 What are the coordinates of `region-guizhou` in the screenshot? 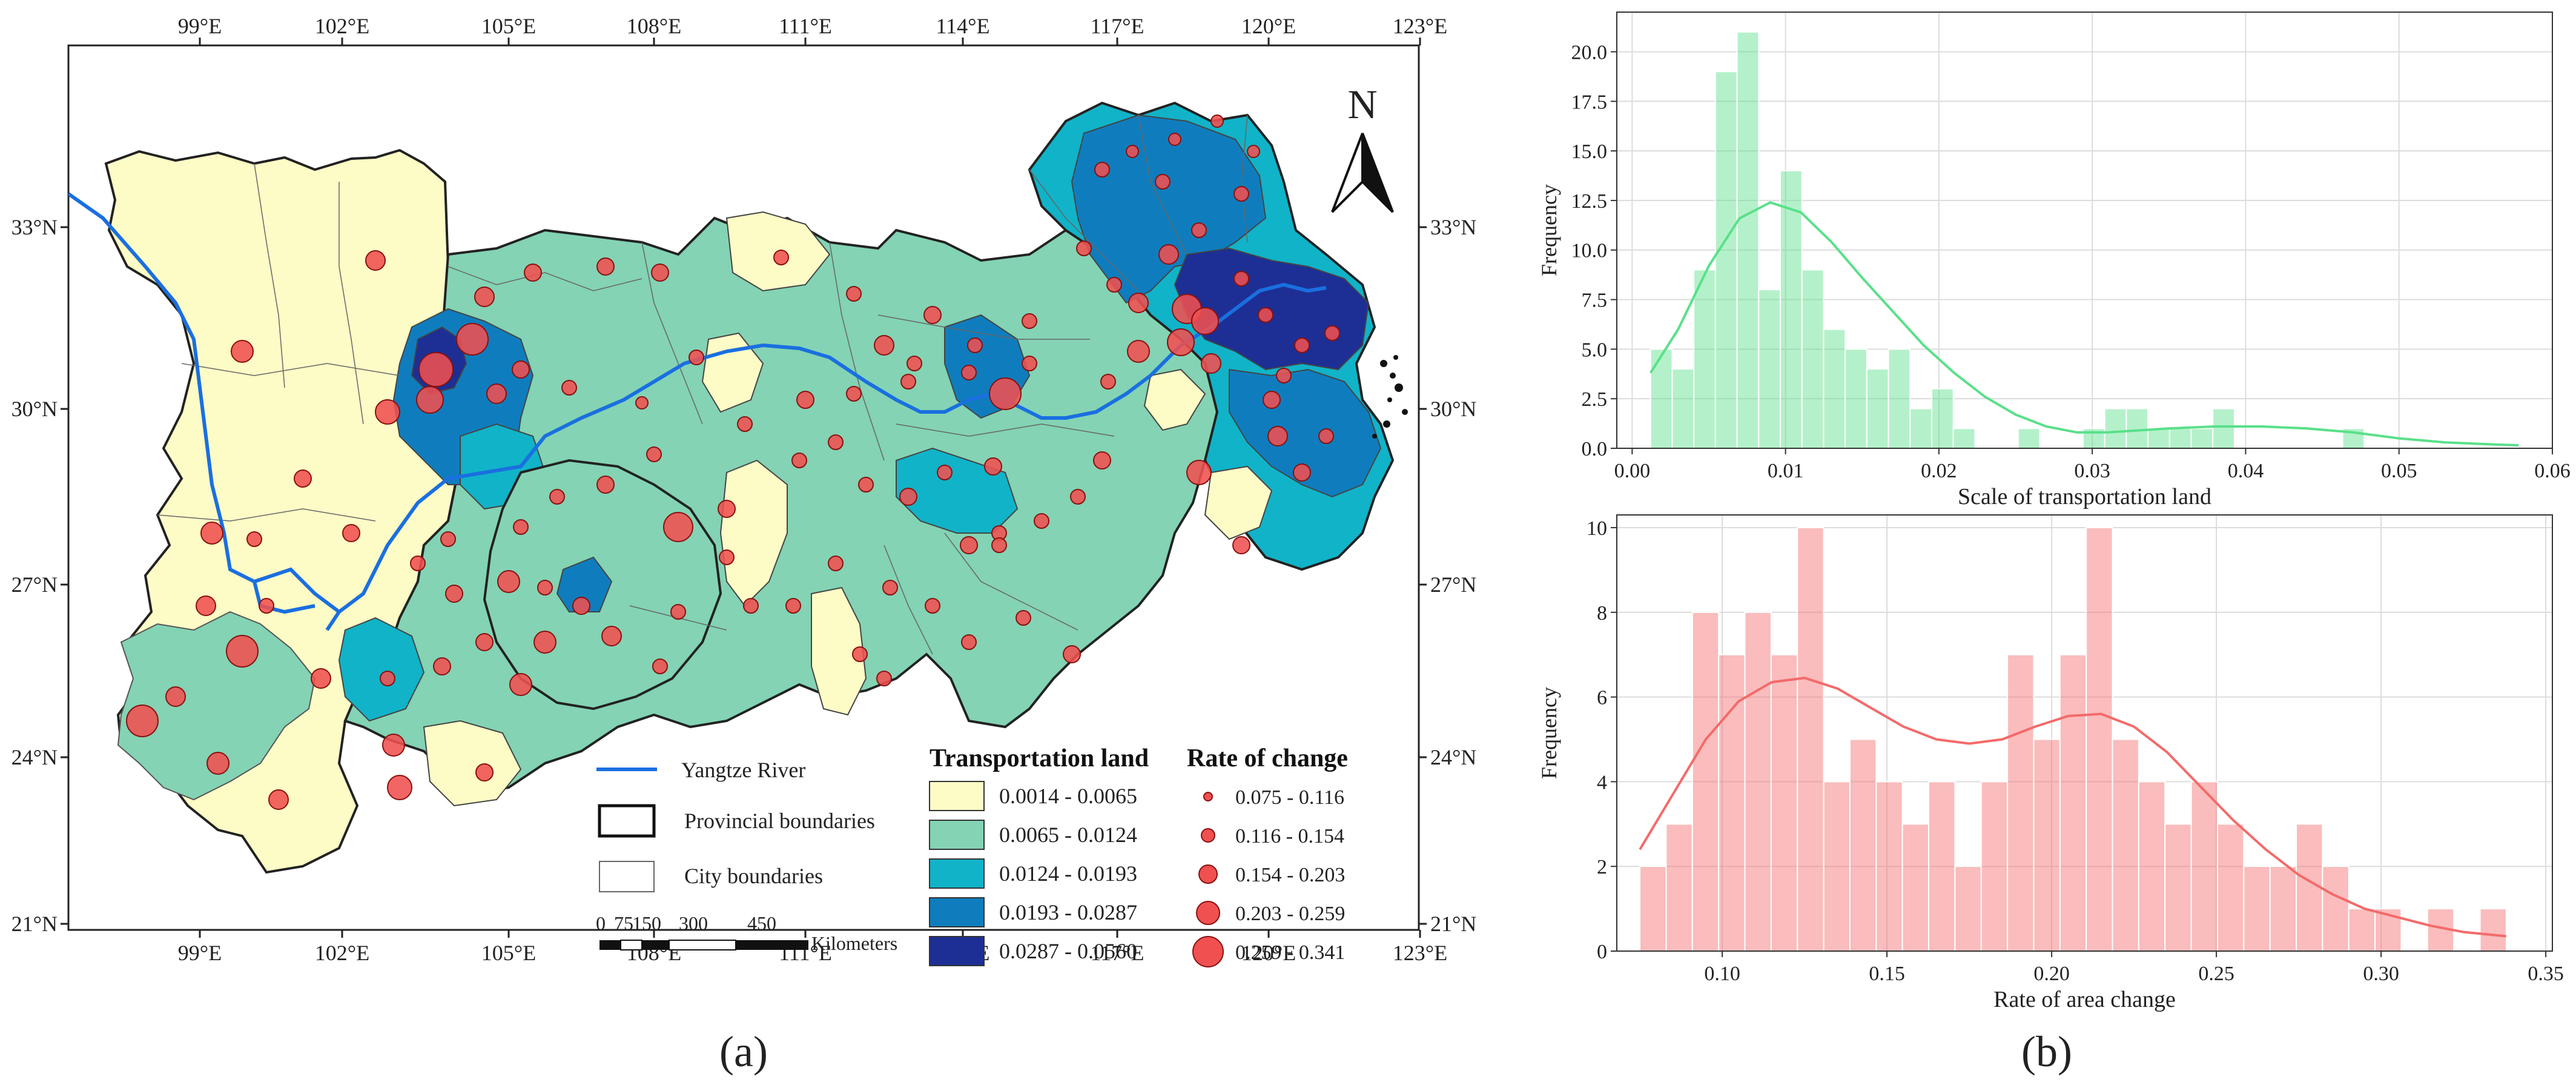 It's located at (381, 669).